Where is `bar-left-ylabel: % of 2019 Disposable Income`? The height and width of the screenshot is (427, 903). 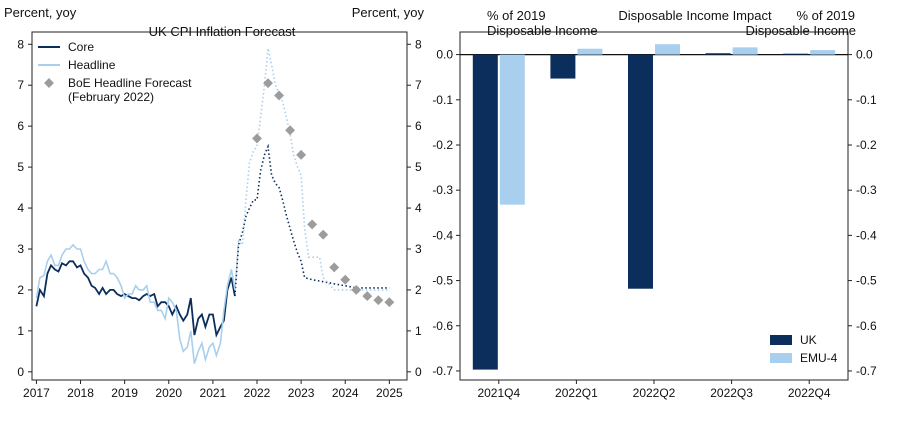 bar-left-ylabel: % of 2019 Disposable Income is located at coordinates (542, 23).